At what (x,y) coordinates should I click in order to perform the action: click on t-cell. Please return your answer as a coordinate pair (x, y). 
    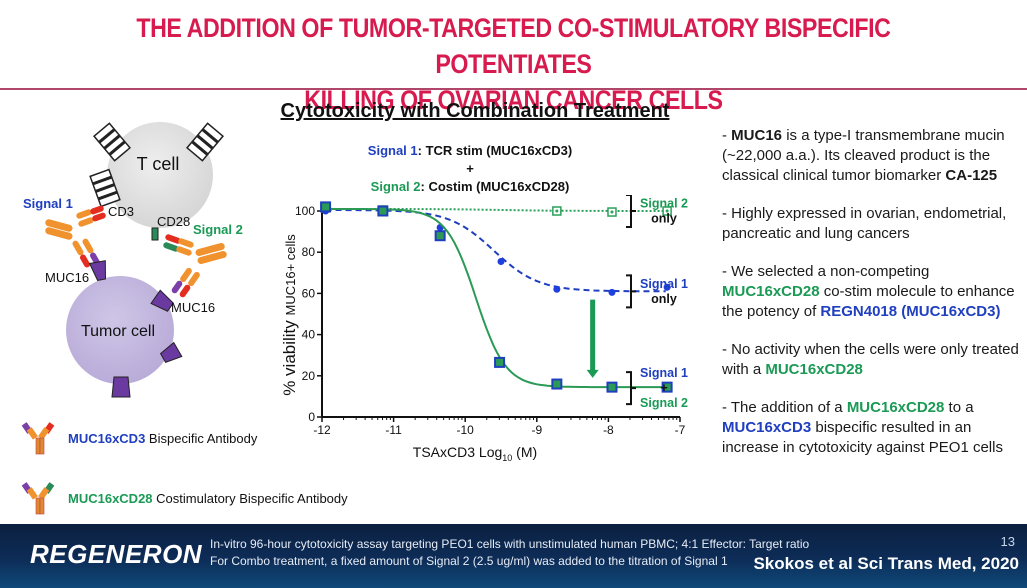
    Looking at the image, I should click on (160, 175).